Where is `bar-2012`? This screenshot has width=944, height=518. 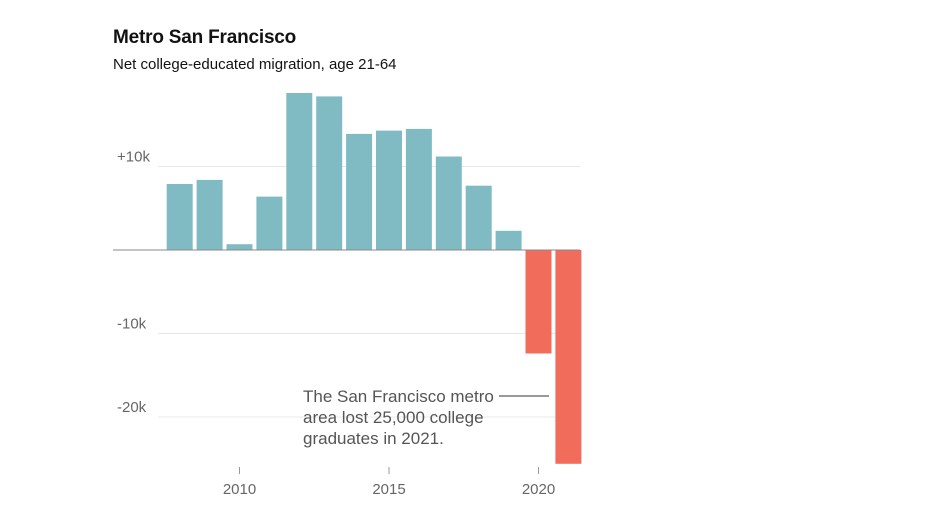 bar-2012 is located at coordinates (299, 171).